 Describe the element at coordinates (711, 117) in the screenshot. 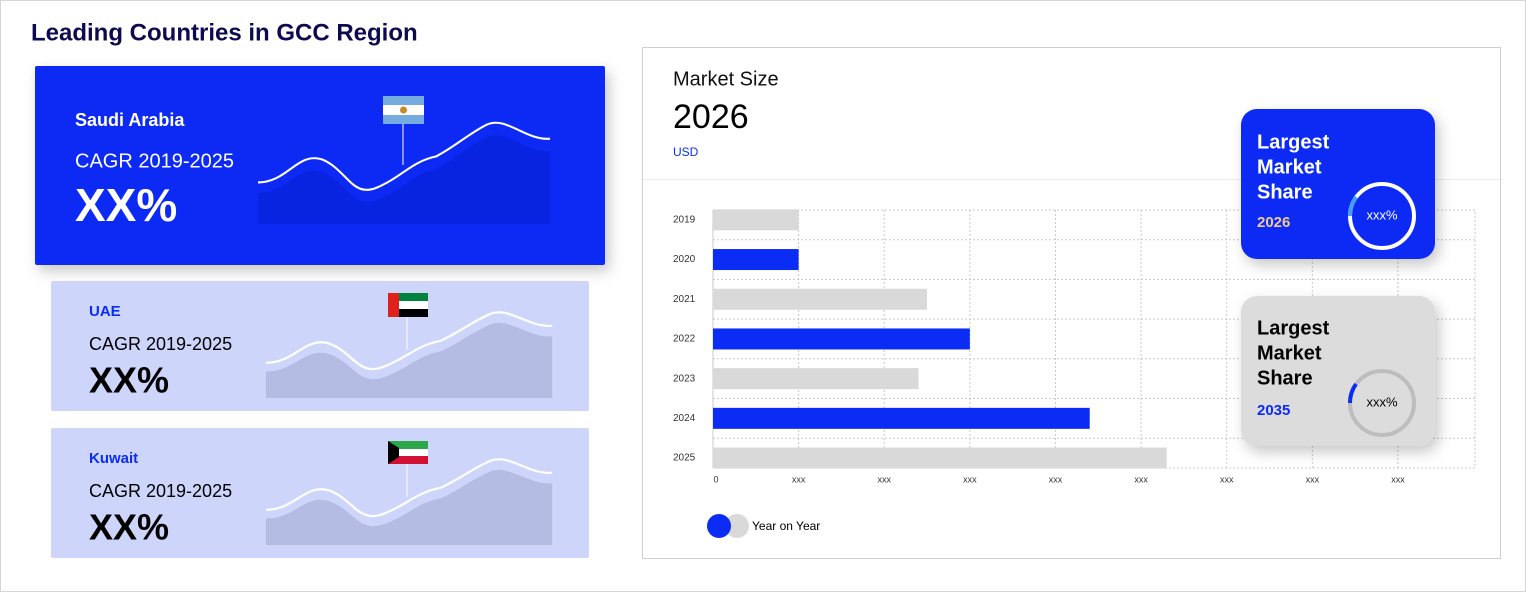

I see `market-year: 2026` at that location.